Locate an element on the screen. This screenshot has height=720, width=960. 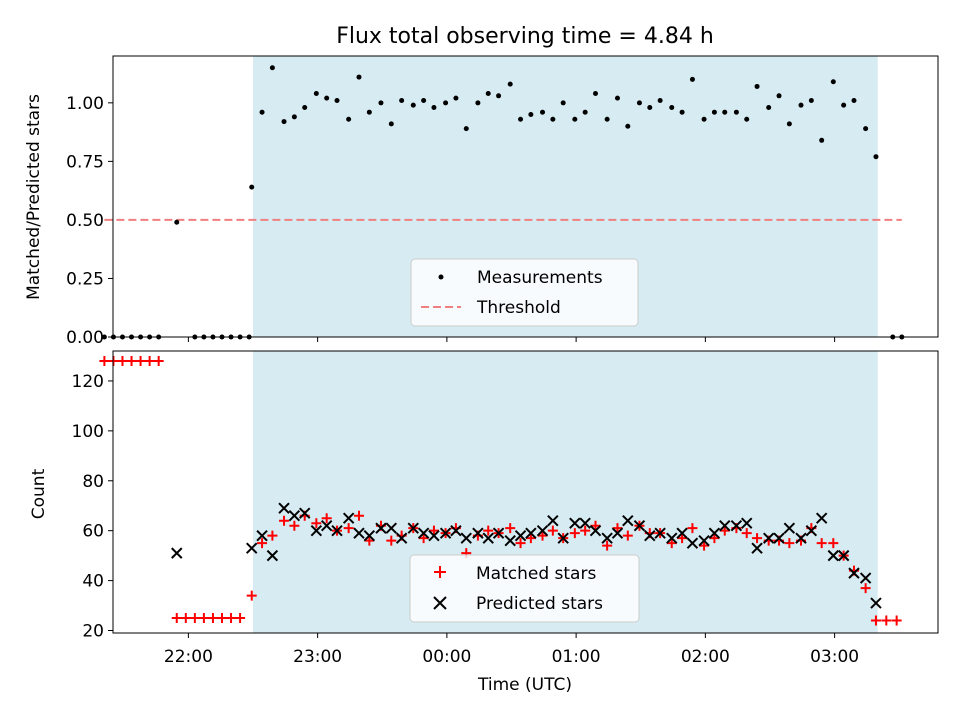
bottom-ytick-label: 100 is located at coordinates (88, 432).